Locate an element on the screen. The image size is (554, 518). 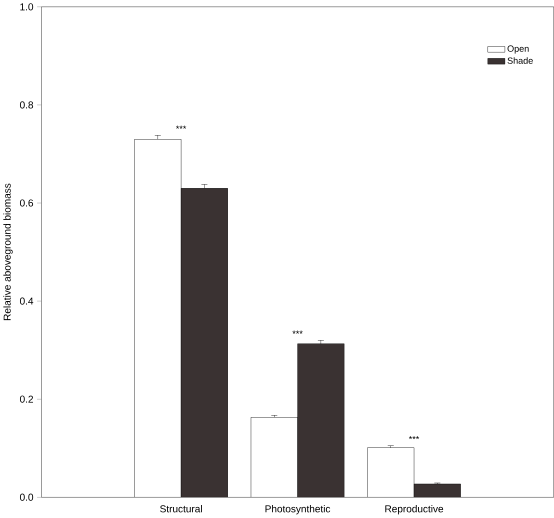
y-tick-label: 0.2 is located at coordinates (27, 399).